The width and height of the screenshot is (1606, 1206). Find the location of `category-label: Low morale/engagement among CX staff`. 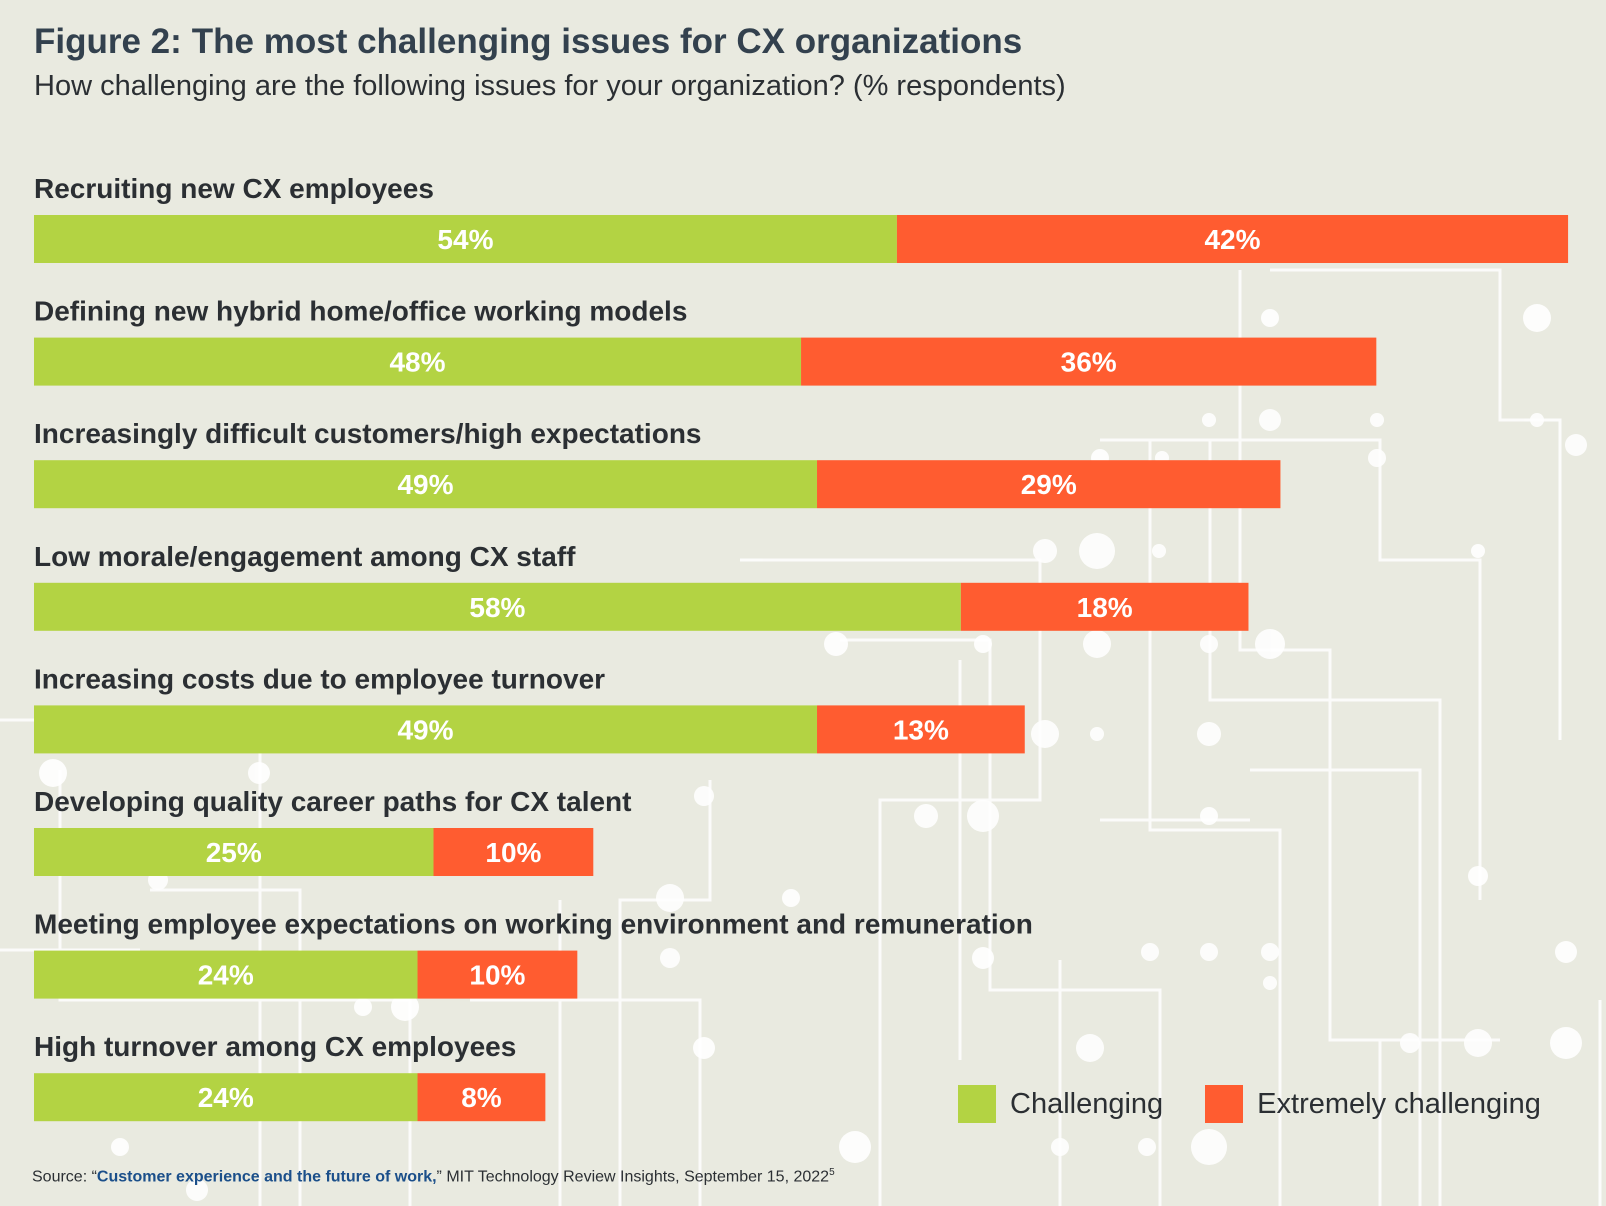

category-label: Low morale/engagement among CX staff is located at coordinates (305, 556).